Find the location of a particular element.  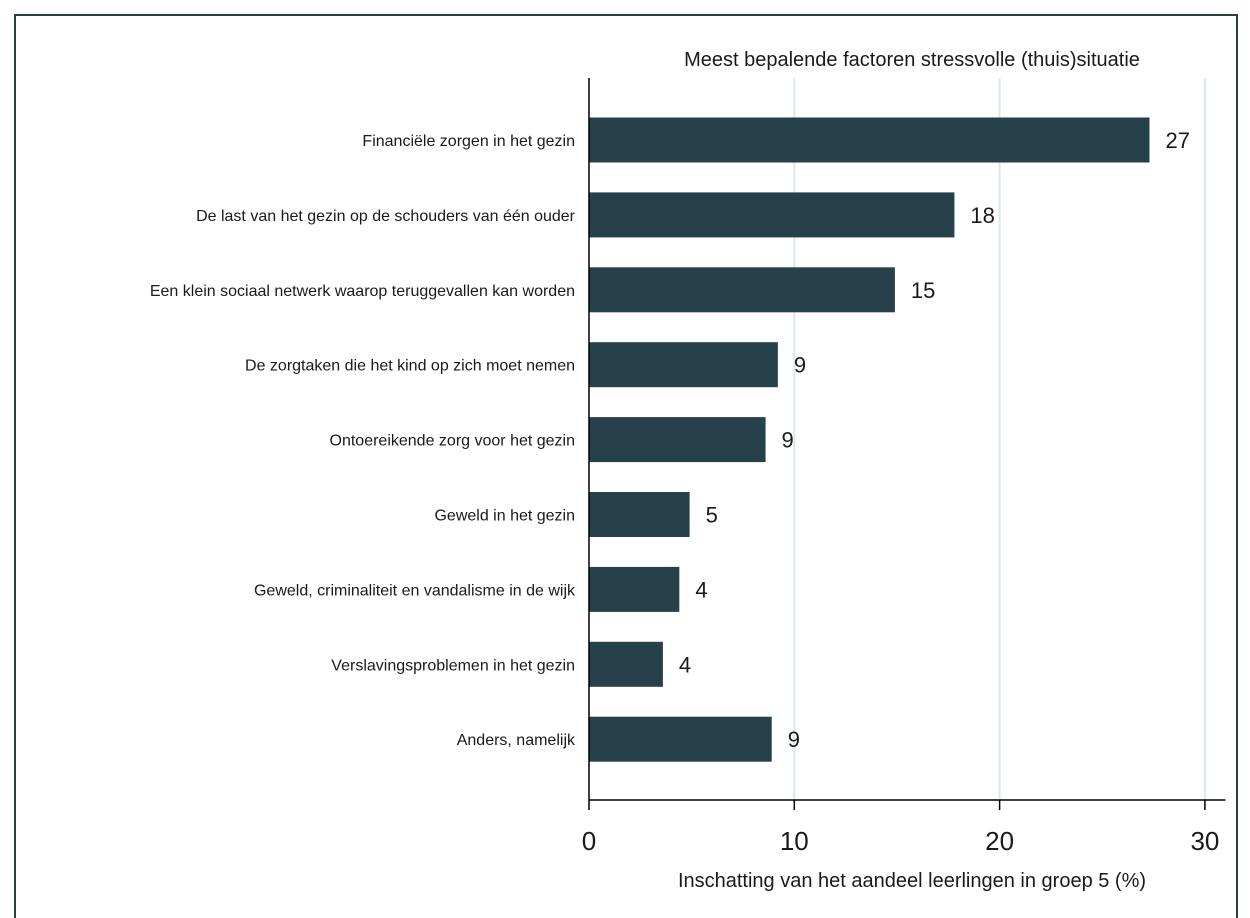

value-label: 18 is located at coordinates (982, 215).